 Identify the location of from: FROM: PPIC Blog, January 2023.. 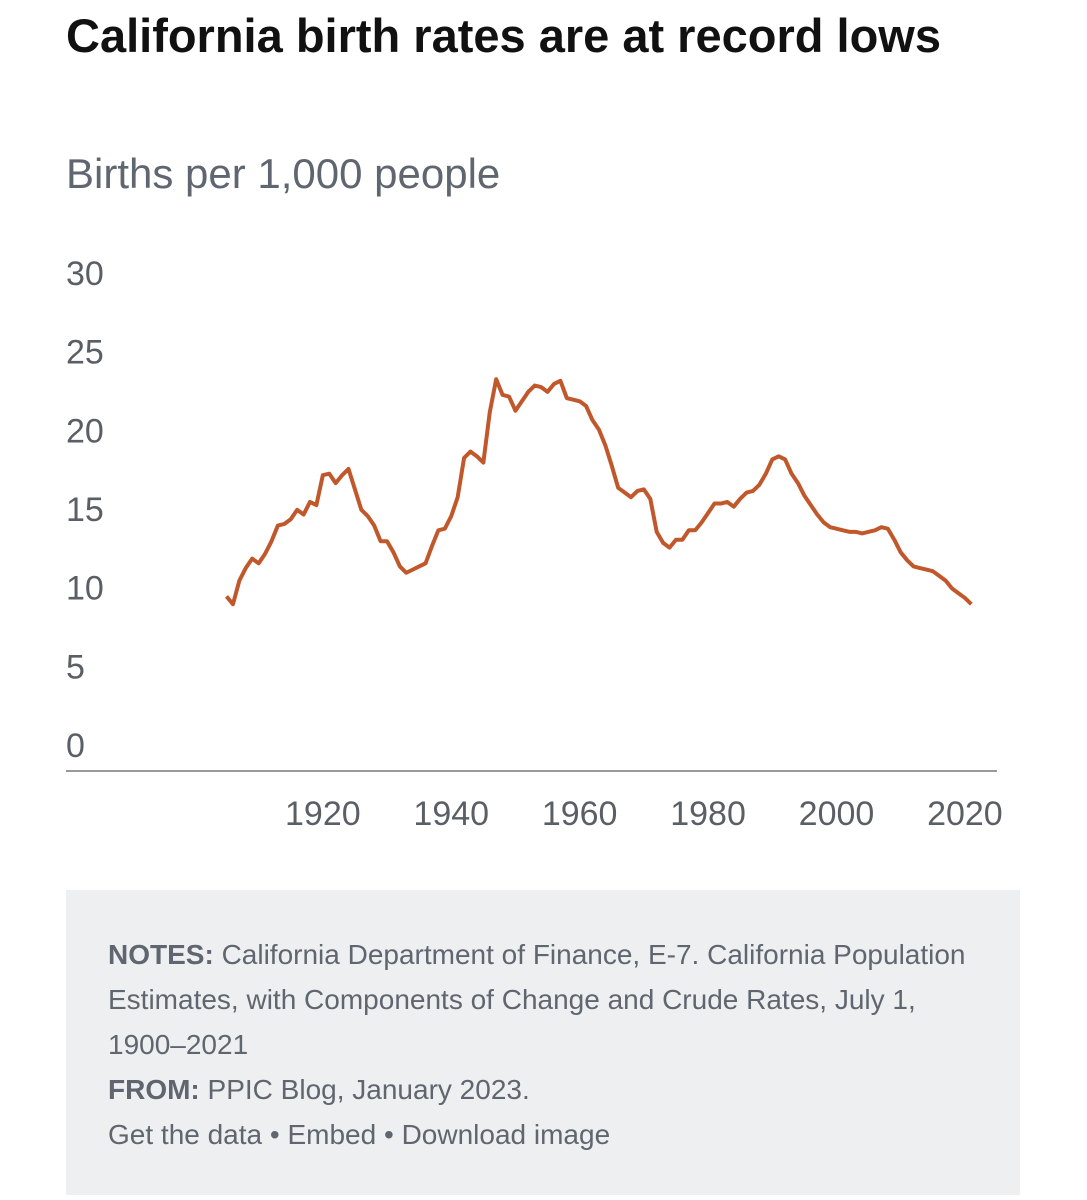
(543, 1089).